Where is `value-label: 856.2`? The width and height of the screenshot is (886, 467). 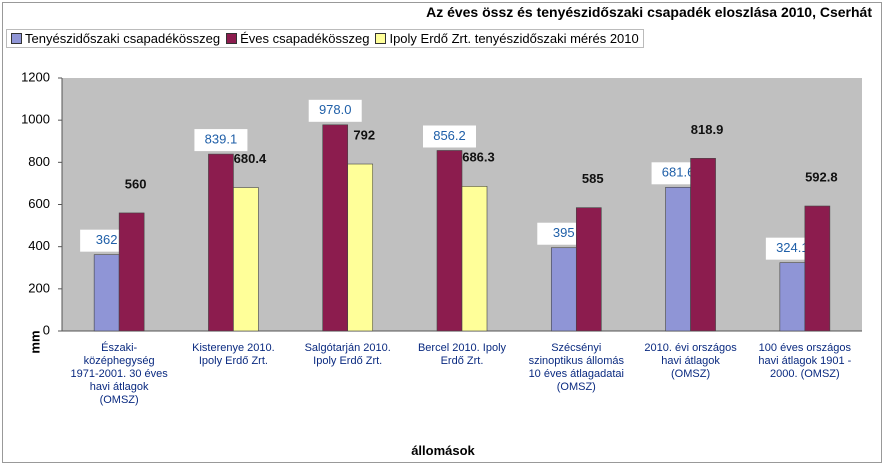
value-label: 856.2 is located at coordinates (449, 135).